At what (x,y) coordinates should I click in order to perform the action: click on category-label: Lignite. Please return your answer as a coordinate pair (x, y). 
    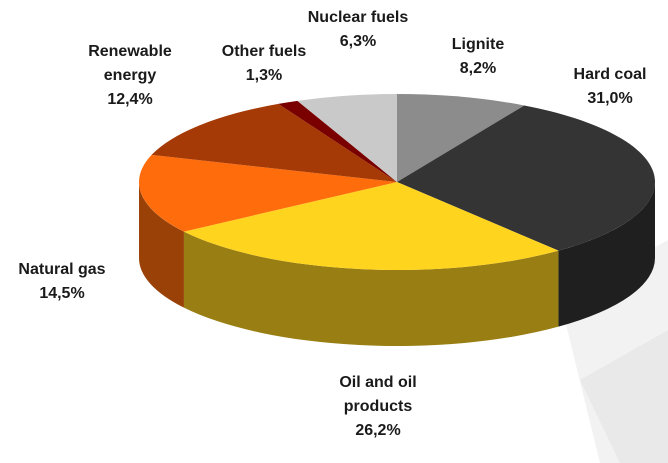
    Looking at the image, I should click on (478, 44).